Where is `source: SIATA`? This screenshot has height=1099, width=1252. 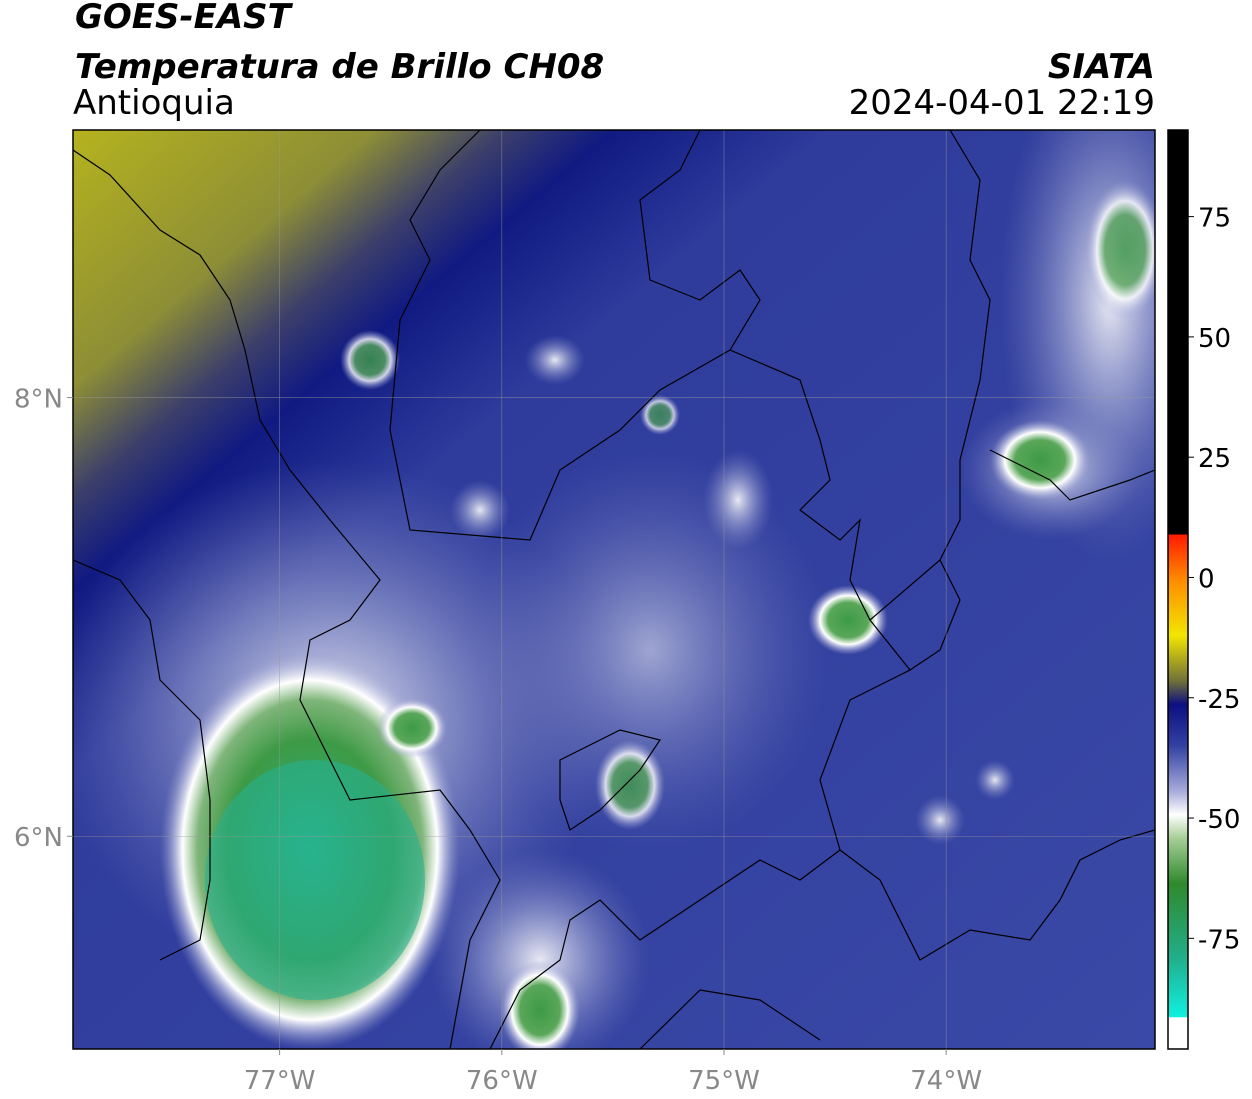
source: SIATA is located at coordinates (1101, 67).